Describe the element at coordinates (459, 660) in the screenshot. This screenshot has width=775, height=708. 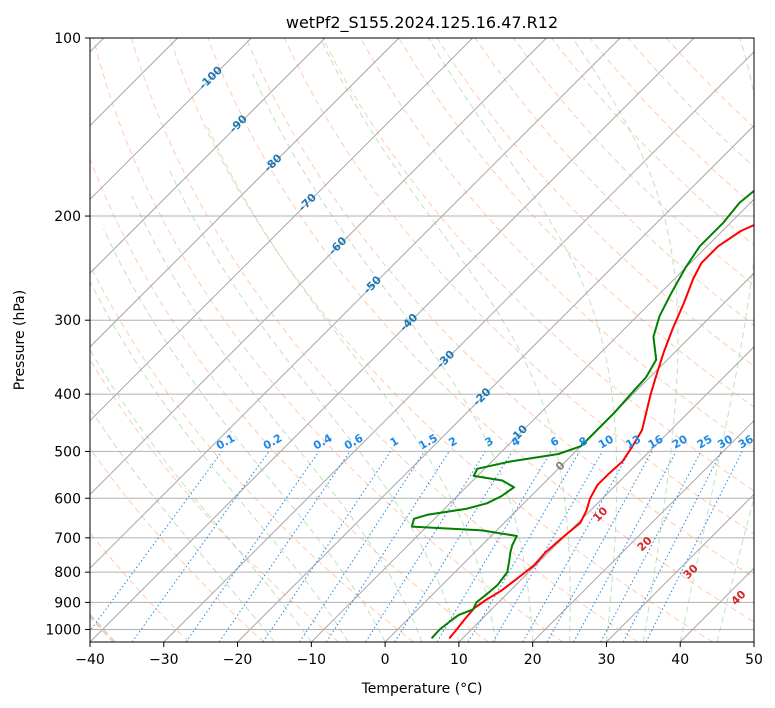
I see `x-tick-label: 10` at that location.